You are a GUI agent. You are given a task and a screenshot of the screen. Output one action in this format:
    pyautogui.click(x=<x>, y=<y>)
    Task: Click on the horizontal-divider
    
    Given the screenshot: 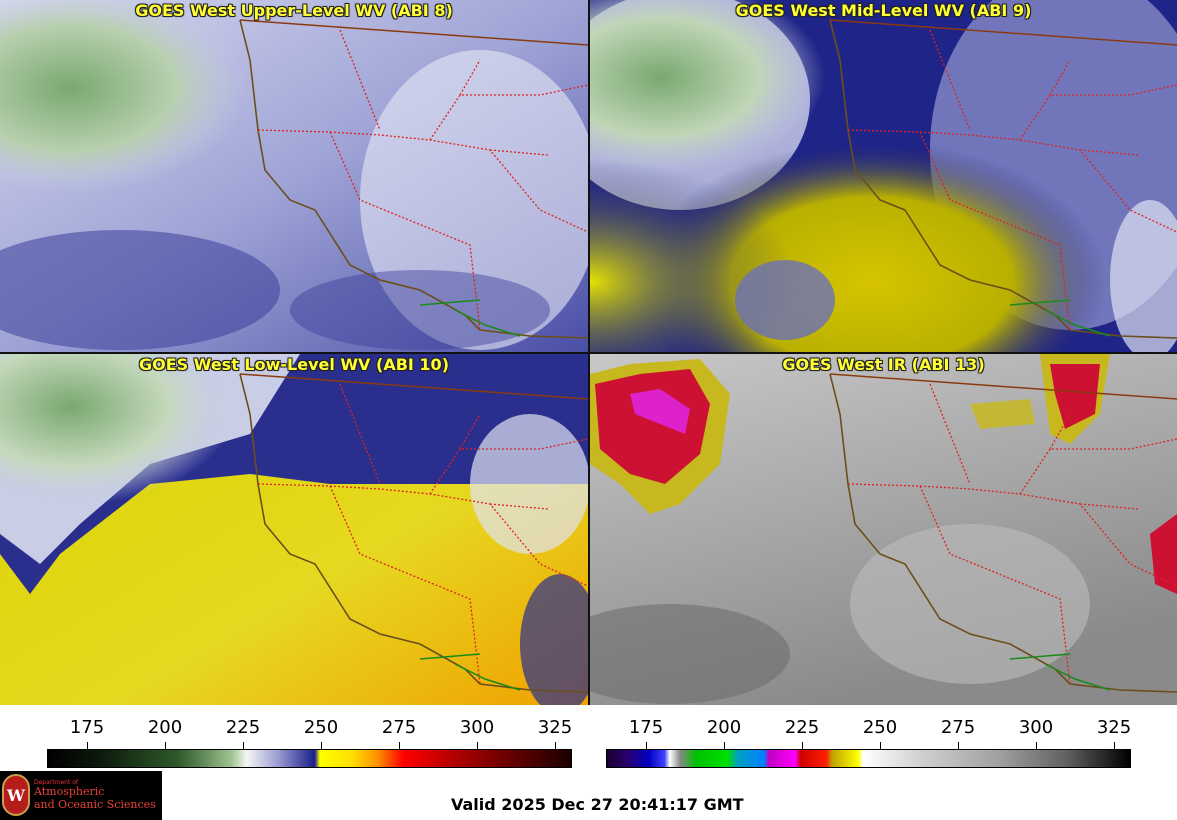 What is the action you would take?
    pyautogui.click(x=588, y=353)
    